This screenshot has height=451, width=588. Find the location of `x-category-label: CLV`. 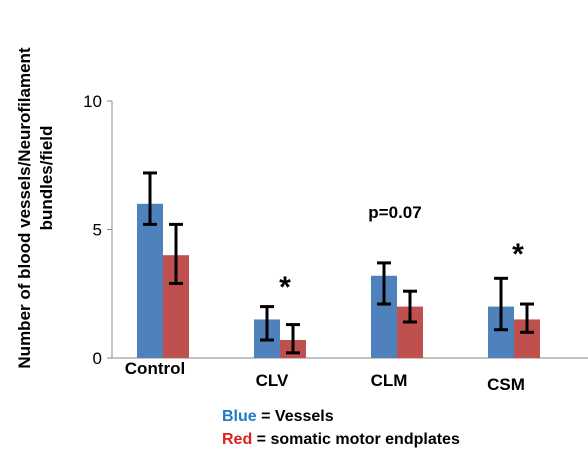

x-category-label: CLV is located at coordinates (272, 380).